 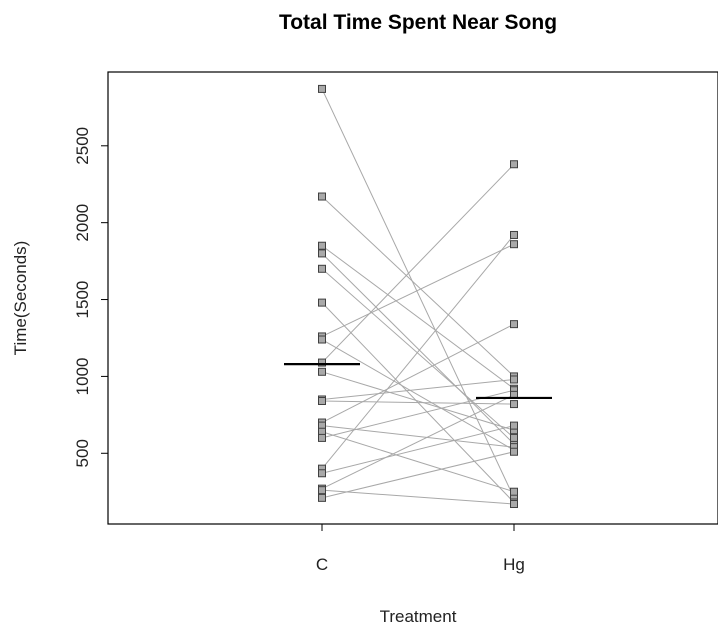 What do you see at coordinates (20, 298) in the screenshot?
I see `y-axis-label: Time(Seconds)` at bounding box center [20, 298].